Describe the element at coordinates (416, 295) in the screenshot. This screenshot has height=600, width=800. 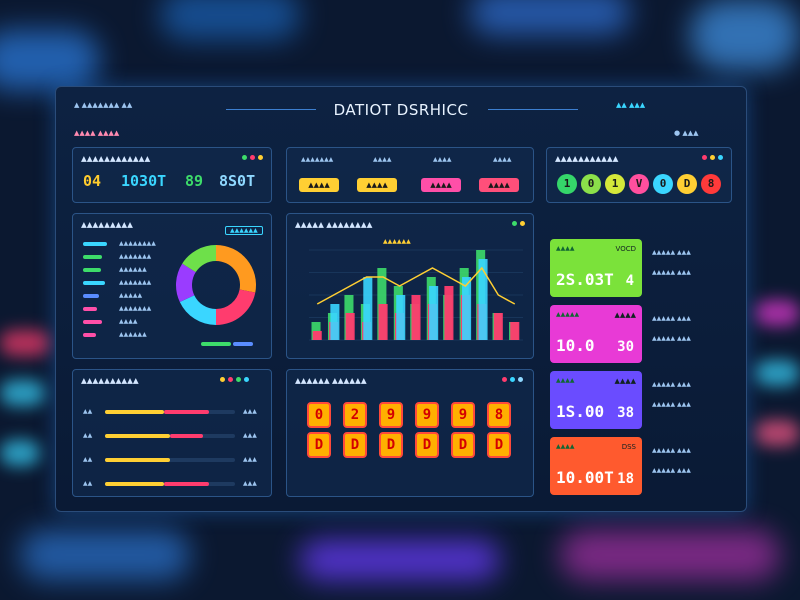
I see `bar-chart` at that location.